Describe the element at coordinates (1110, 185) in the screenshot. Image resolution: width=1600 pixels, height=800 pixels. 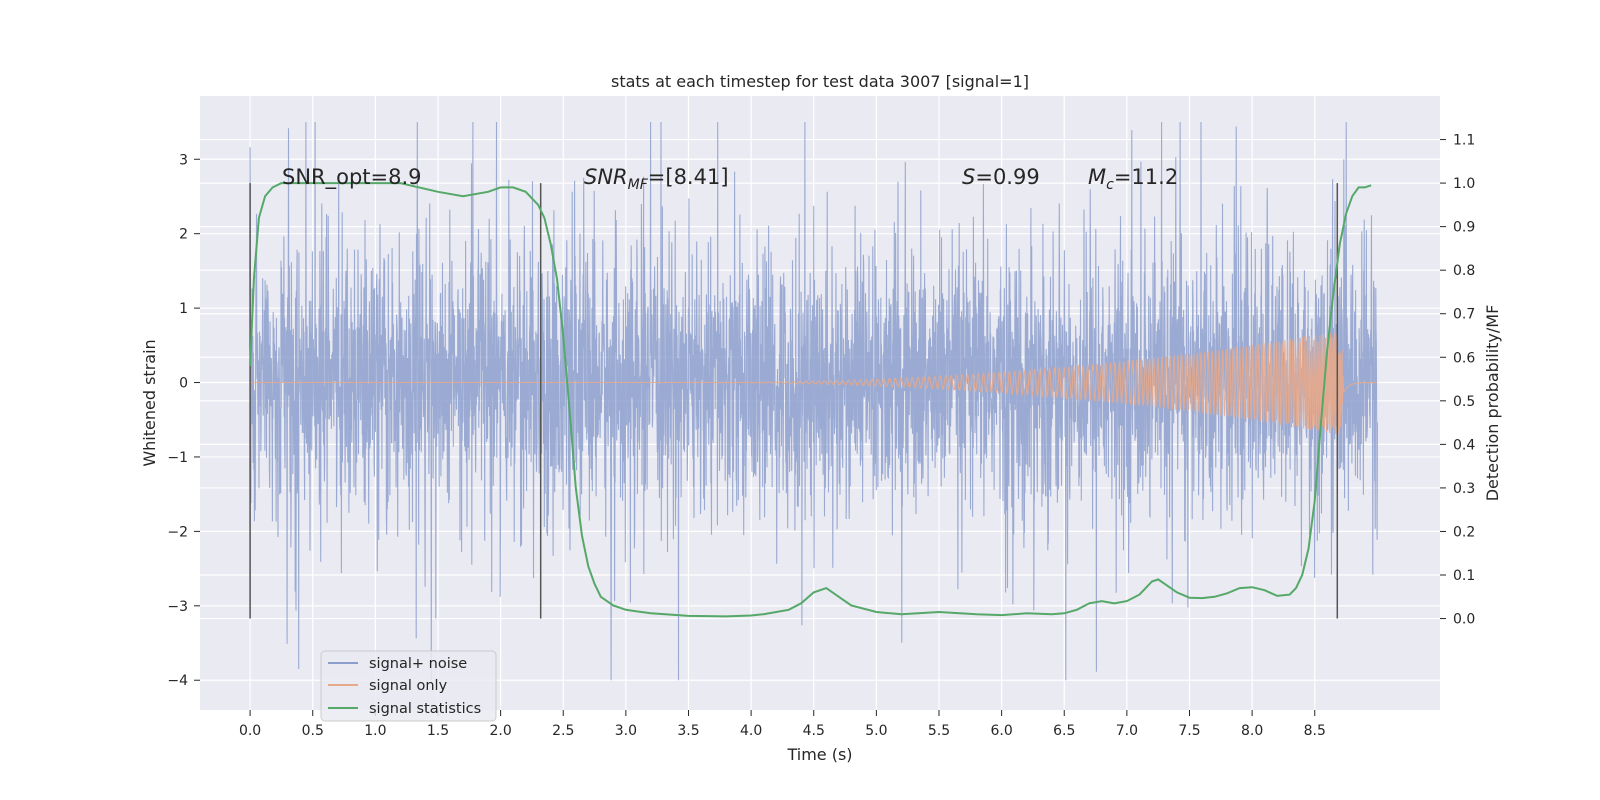
I see `annotation-mc-subscript: c` at that location.